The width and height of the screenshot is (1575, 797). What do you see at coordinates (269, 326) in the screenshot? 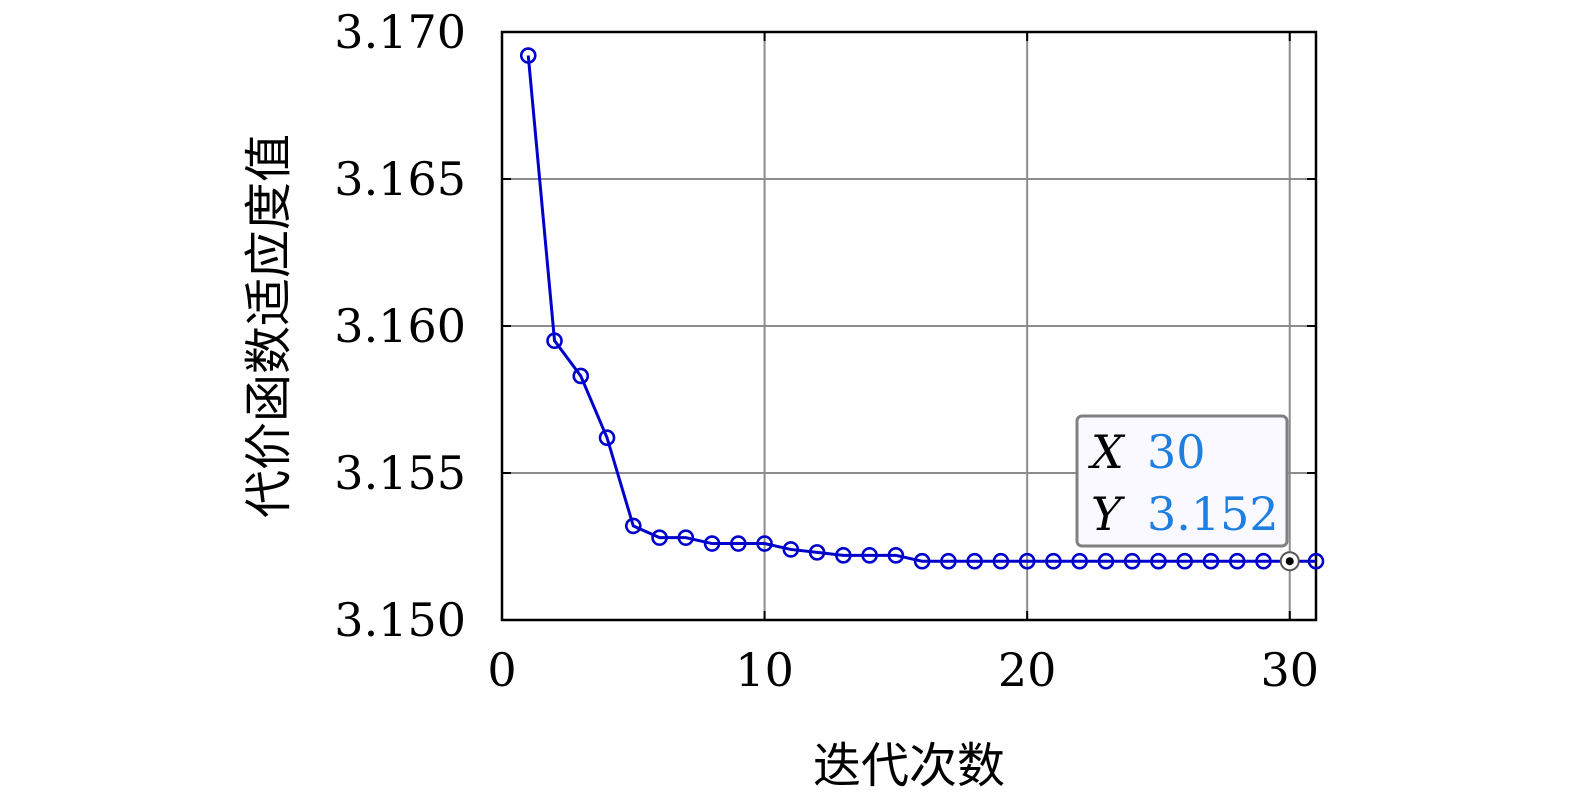
I see `y-axis-title: 代价函数适应度值` at bounding box center [269, 326].